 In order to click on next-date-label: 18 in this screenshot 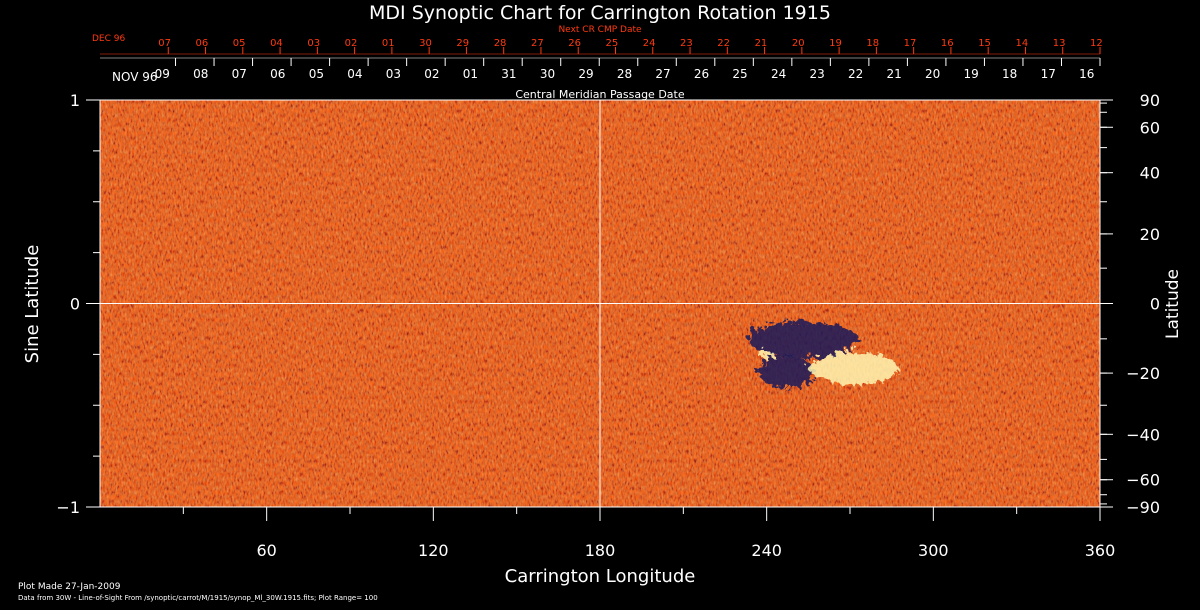, I will do `click(872, 43)`.